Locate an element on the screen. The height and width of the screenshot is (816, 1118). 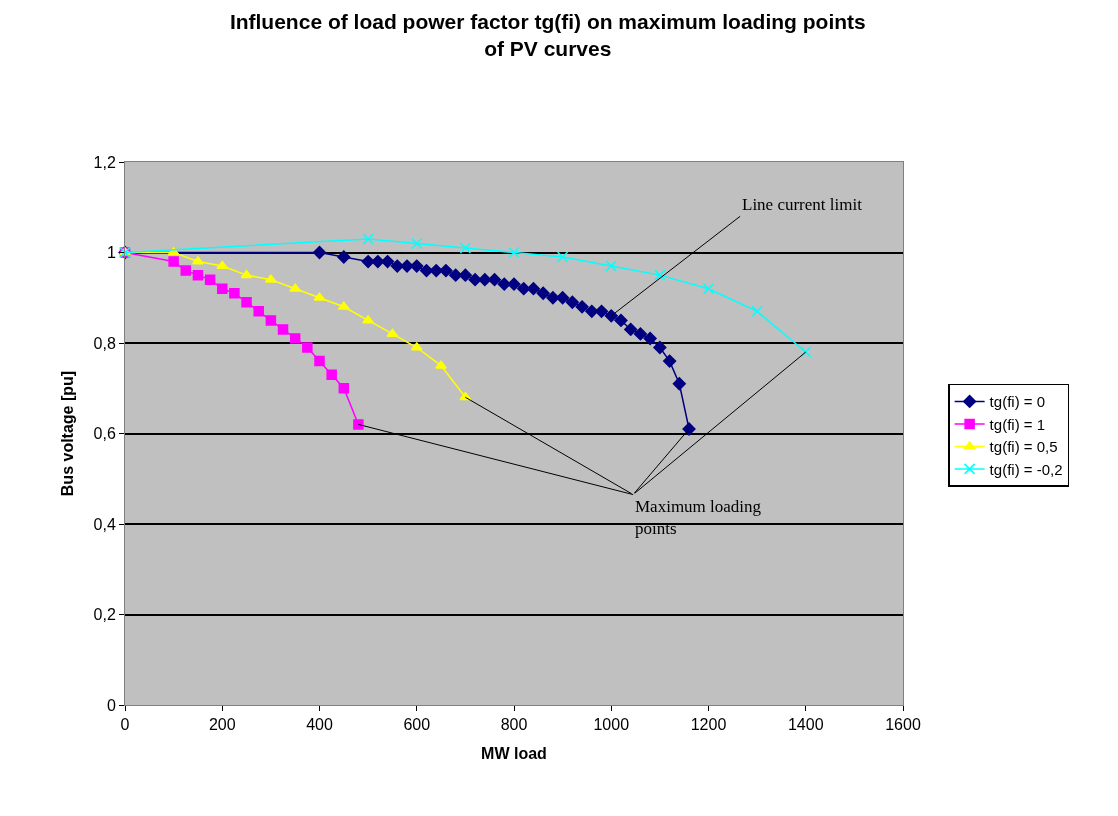
legend-label: tg(fi) = 0,5 is located at coordinates (1023, 447).